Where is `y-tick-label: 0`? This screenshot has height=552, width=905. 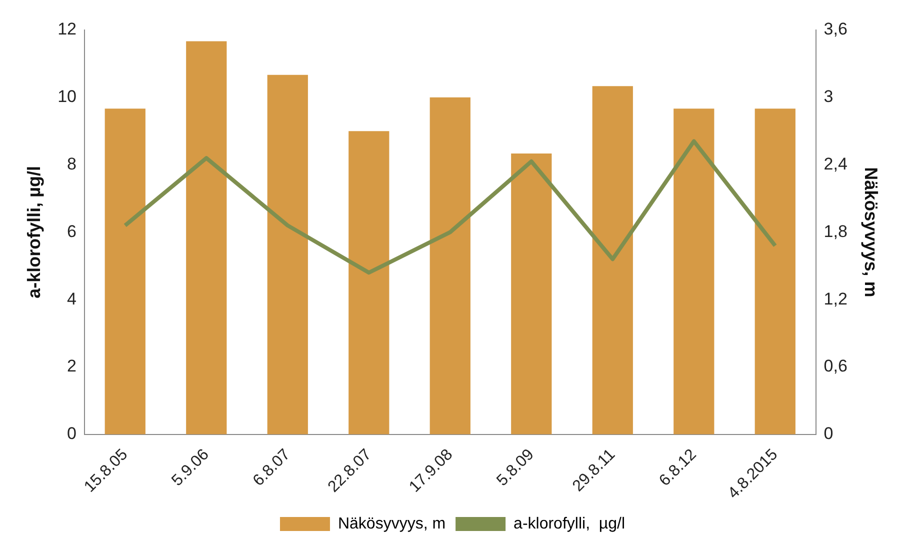
y-tick-label: 0 is located at coordinates (72, 434).